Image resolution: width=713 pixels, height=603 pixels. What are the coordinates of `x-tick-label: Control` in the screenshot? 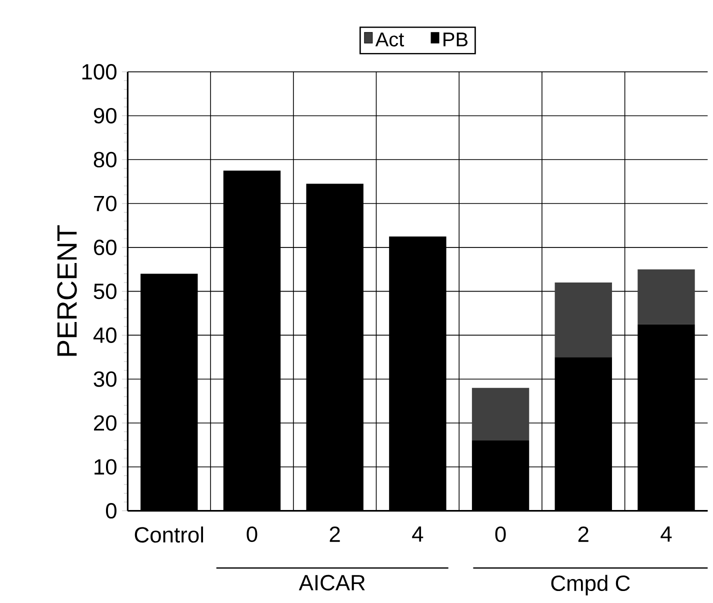 It's located at (169, 534).